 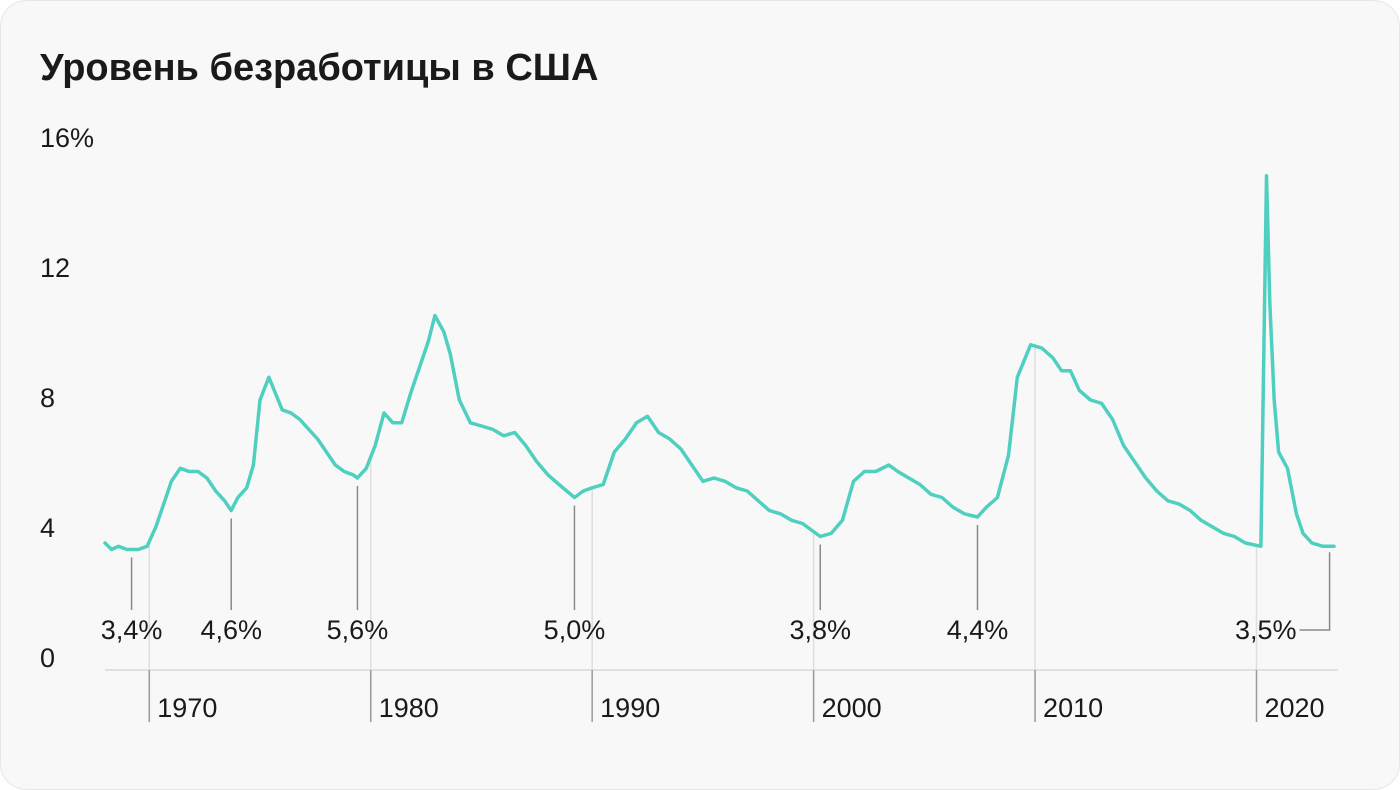 I want to click on x-tick-label: 2020, so click(x=1294, y=708).